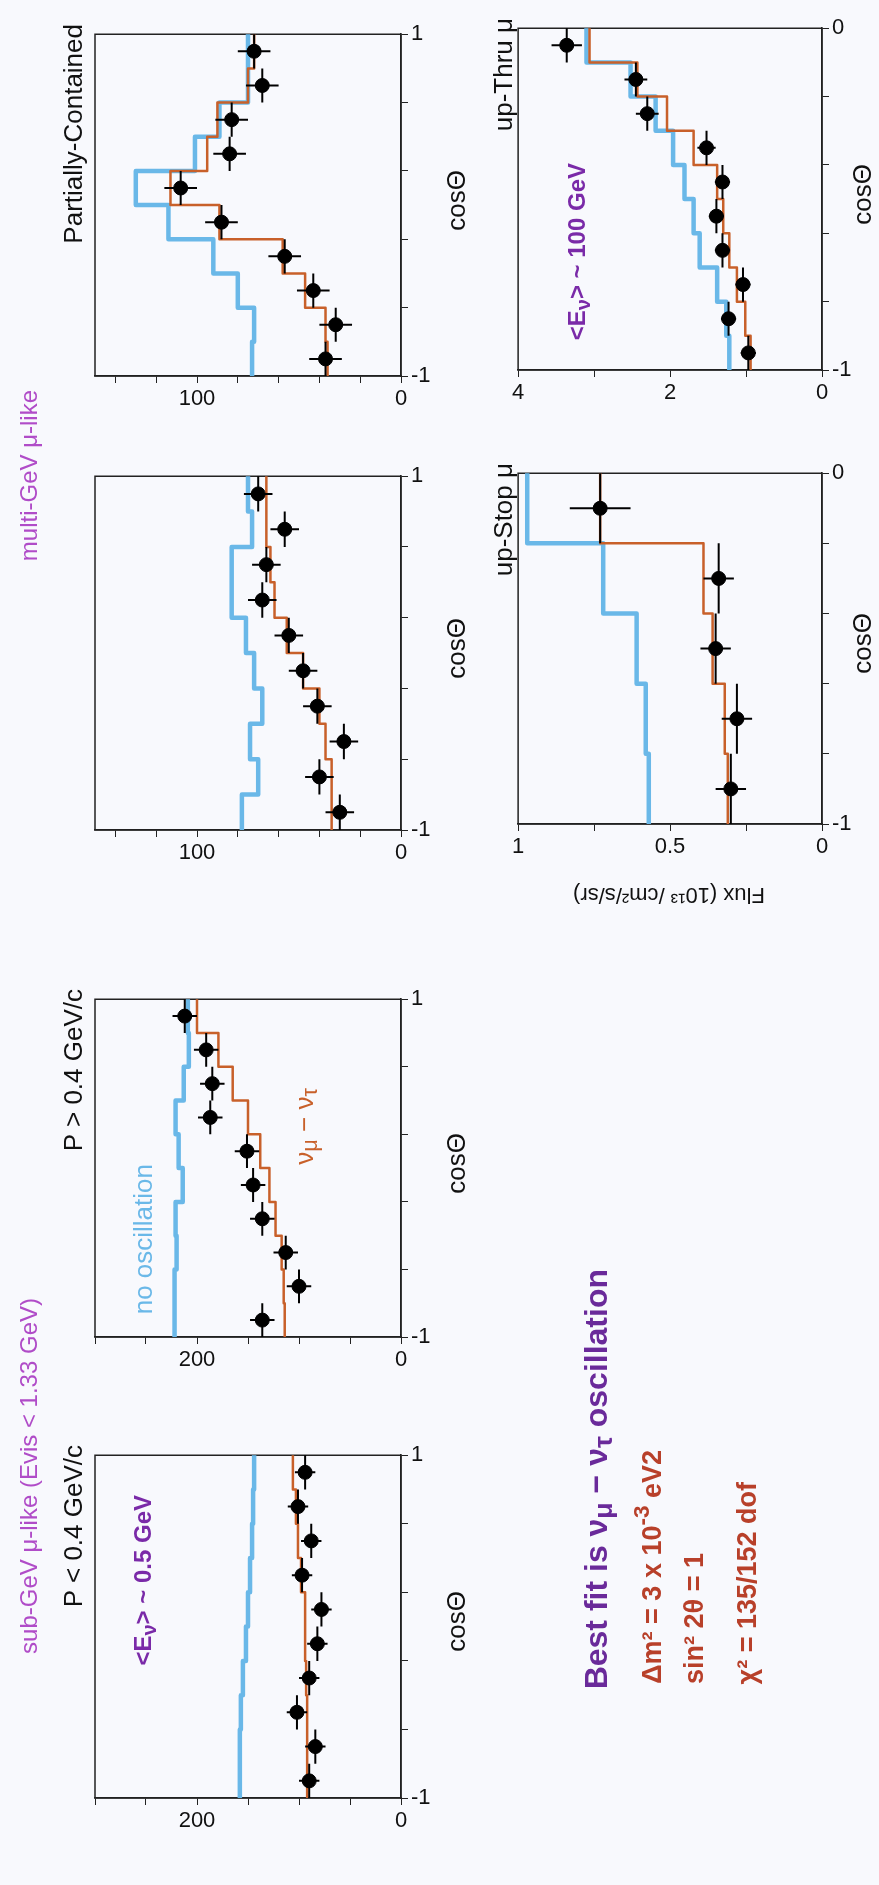  Describe the element at coordinates (502, 75) in the screenshot. I see `text: up-Thru μ` at that location.